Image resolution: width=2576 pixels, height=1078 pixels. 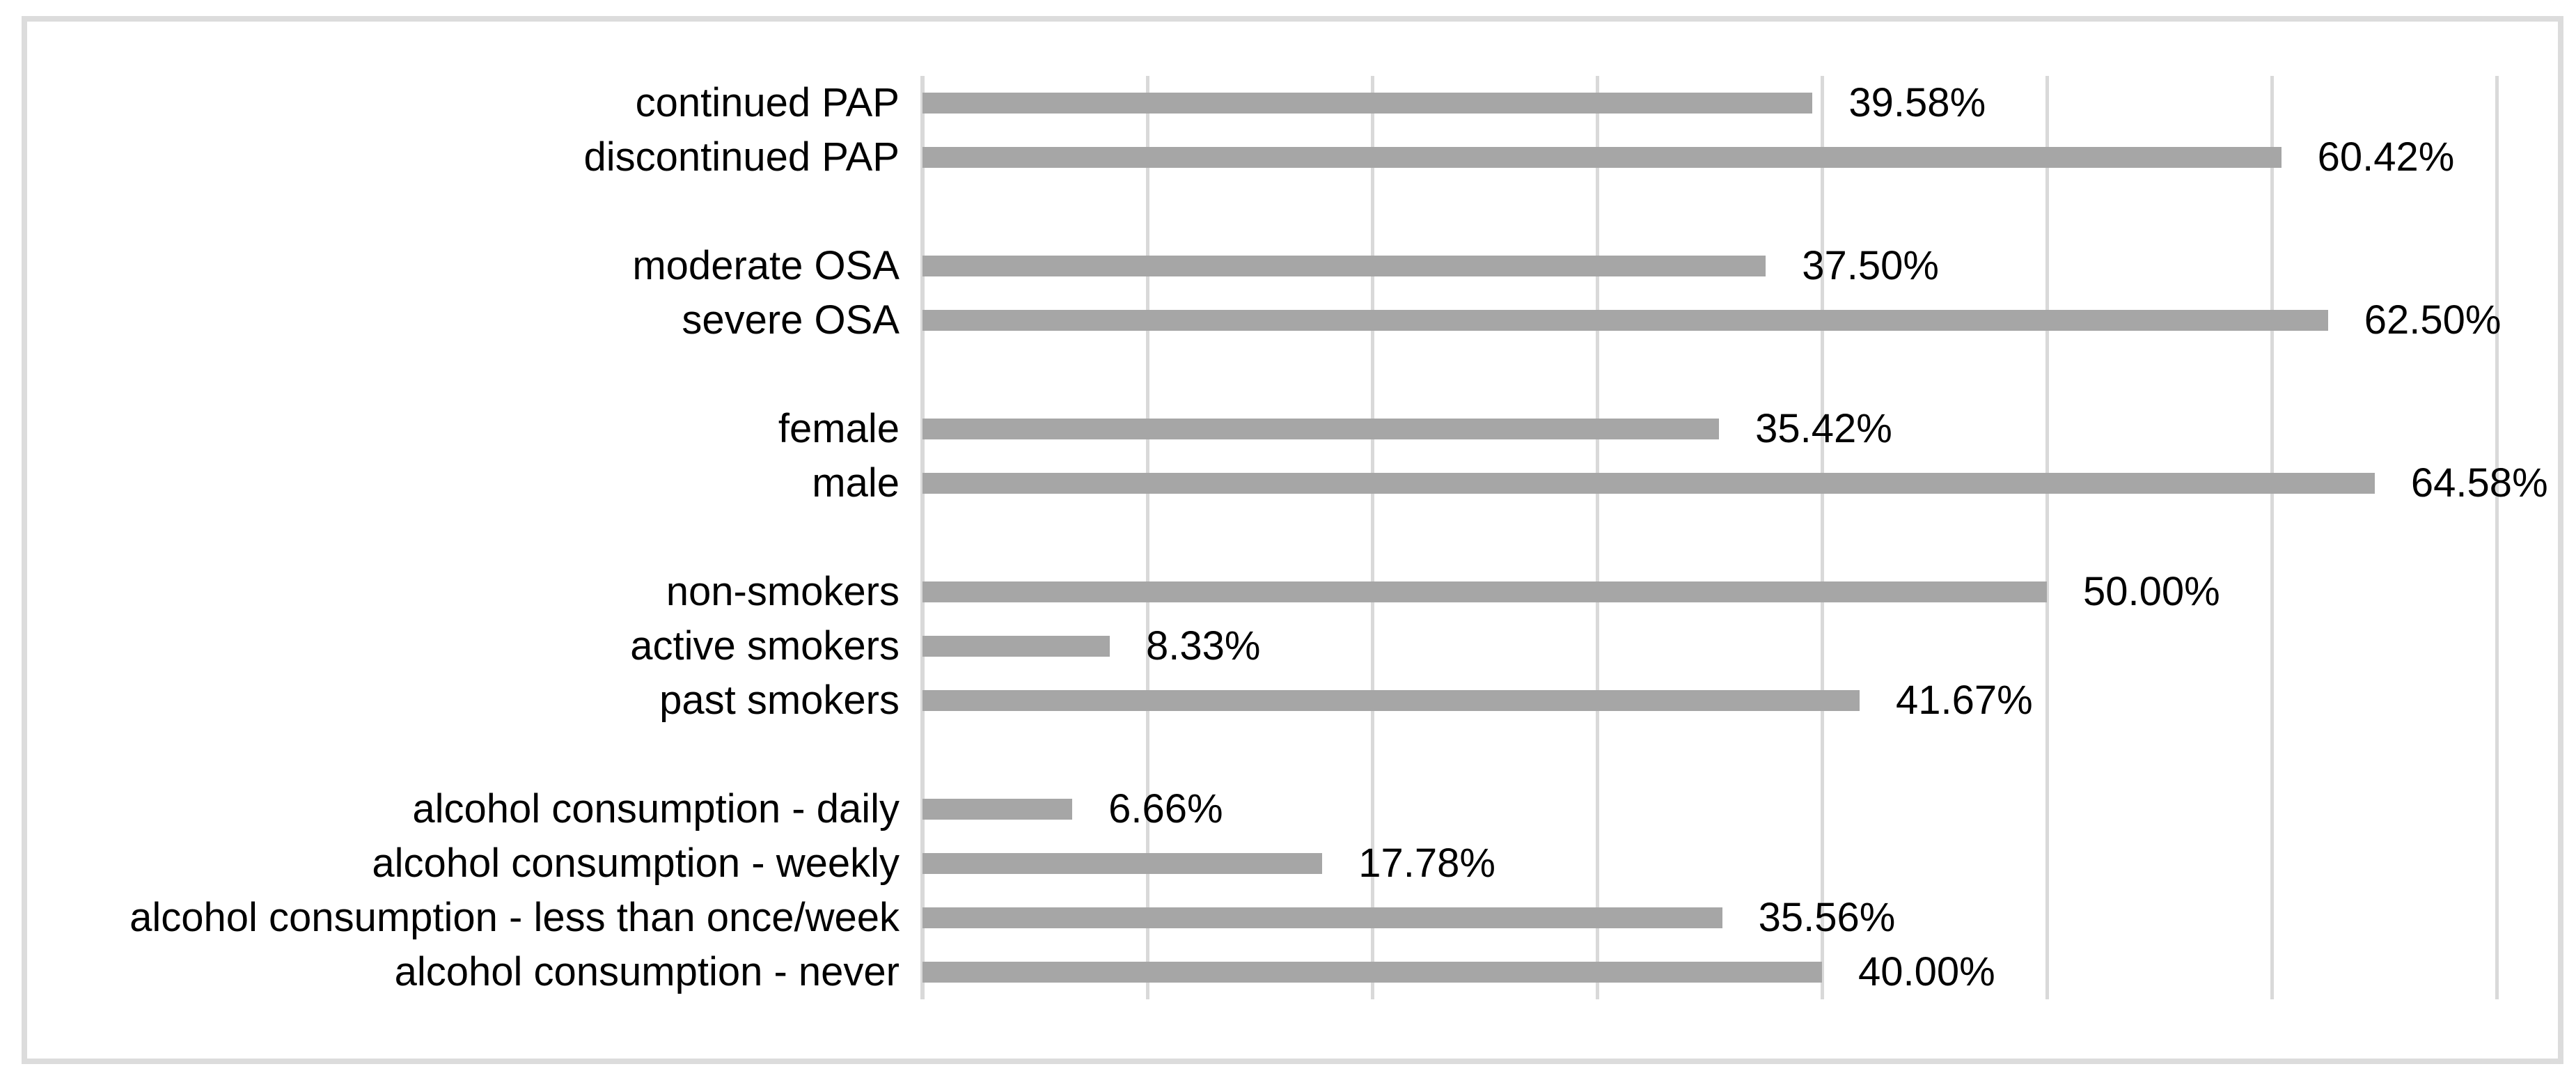 What do you see at coordinates (2479, 483) in the screenshot?
I see `value-label: 64.58%` at bounding box center [2479, 483].